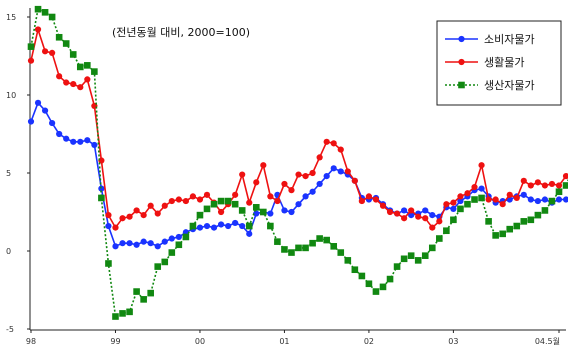 The height and width of the screenshot is (354, 568). Describe the element at coordinates (499, 63) in the screenshot. I see `legend-box` at that location.